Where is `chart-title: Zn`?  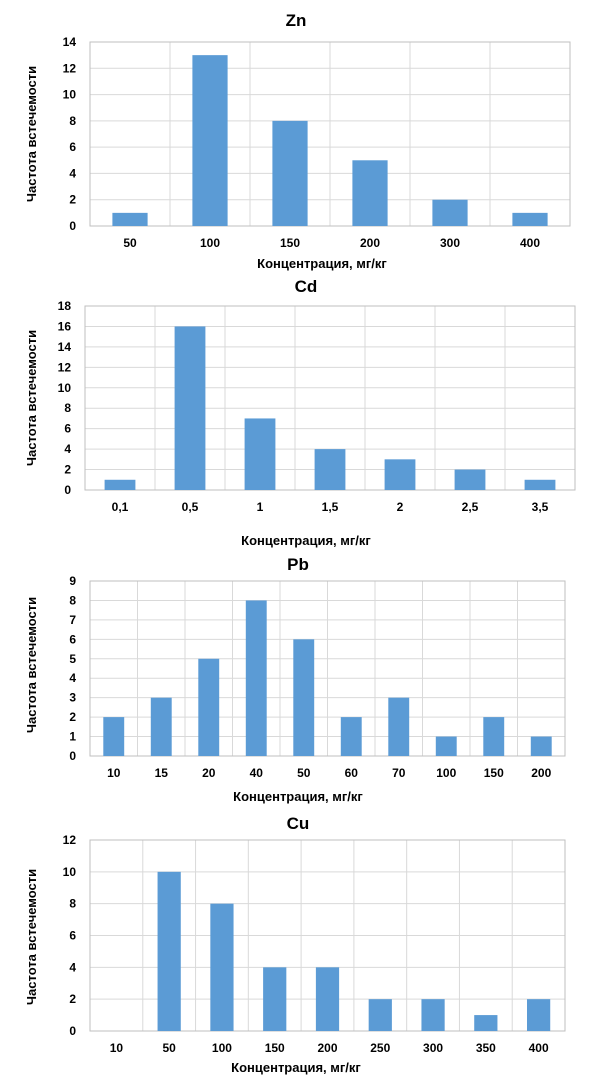 chart-title: Zn is located at coordinates (296, 20).